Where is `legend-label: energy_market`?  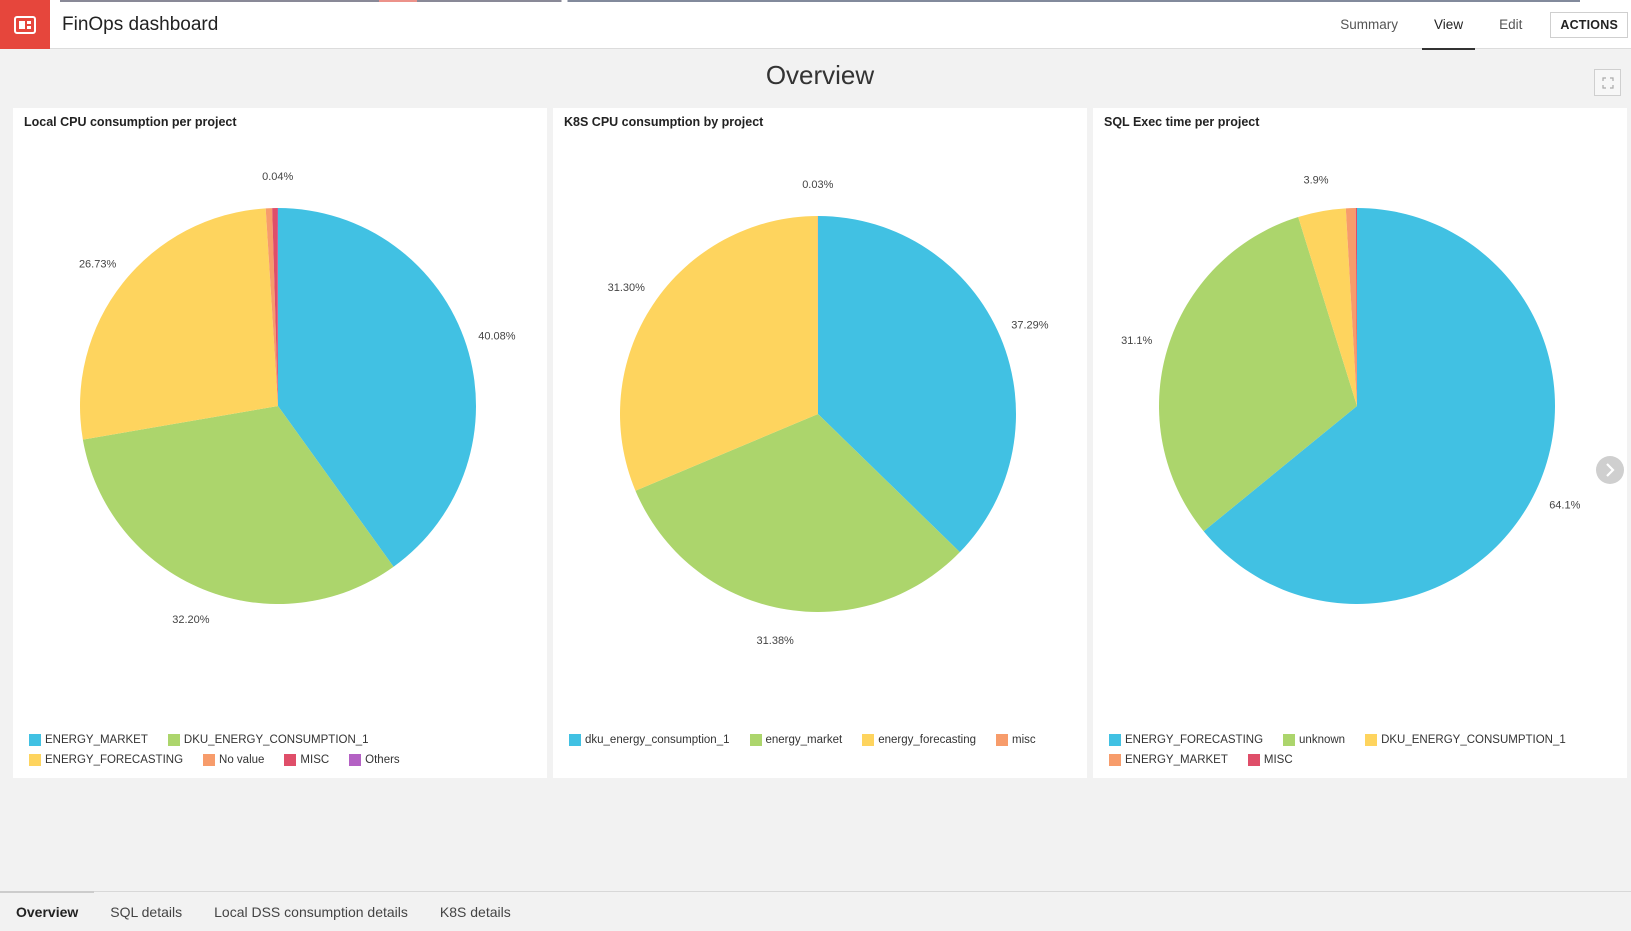 legend-label: energy_market is located at coordinates (804, 739).